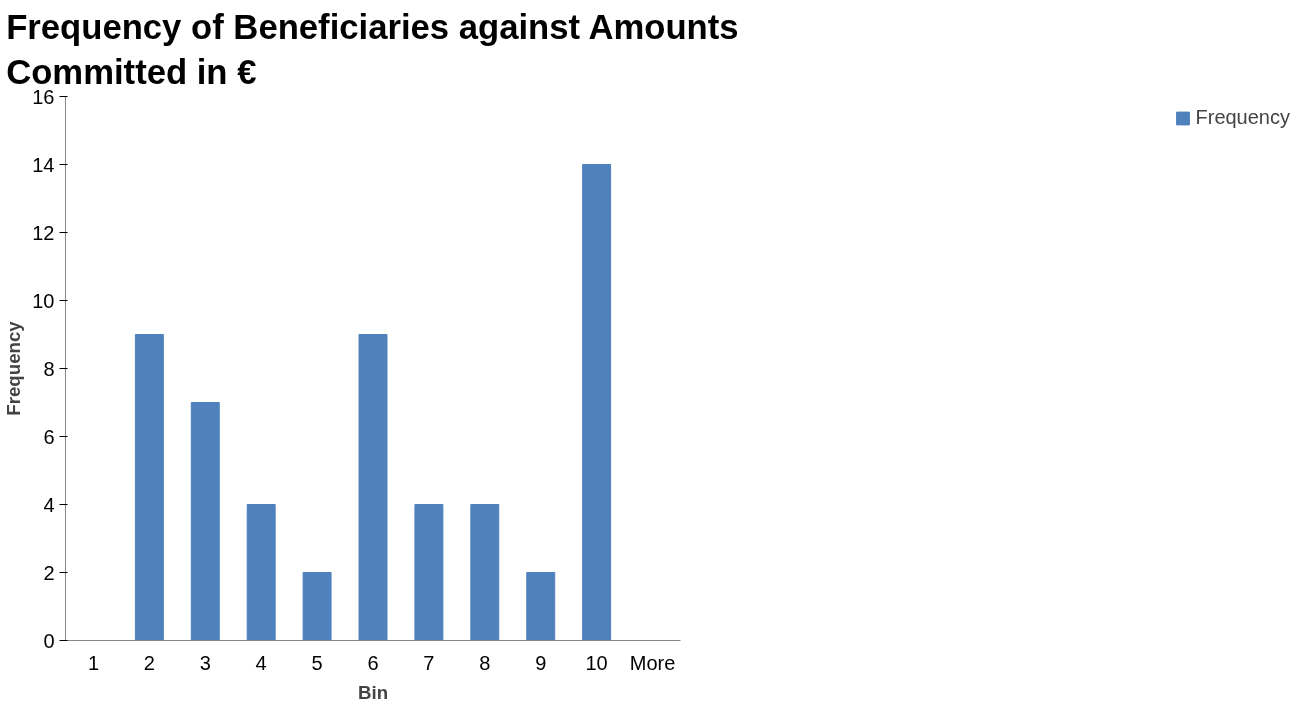 Image resolution: width=1314 pixels, height=722 pixels. I want to click on x-tick-label: 7, so click(429, 662).